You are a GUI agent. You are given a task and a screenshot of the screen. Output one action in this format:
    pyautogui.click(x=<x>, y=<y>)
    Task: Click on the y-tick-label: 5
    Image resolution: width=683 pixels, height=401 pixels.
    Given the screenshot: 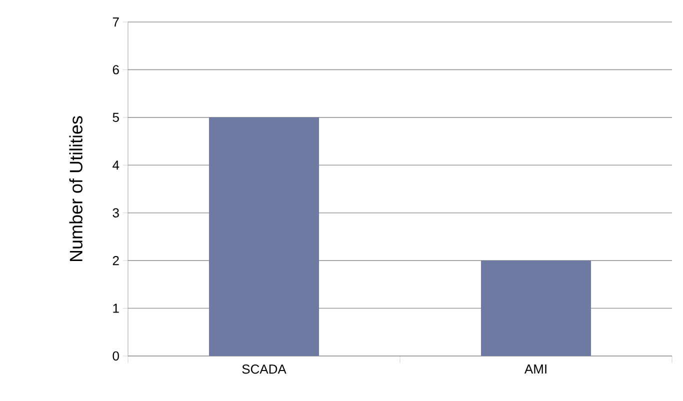 What is the action you would take?
    pyautogui.click(x=115, y=117)
    